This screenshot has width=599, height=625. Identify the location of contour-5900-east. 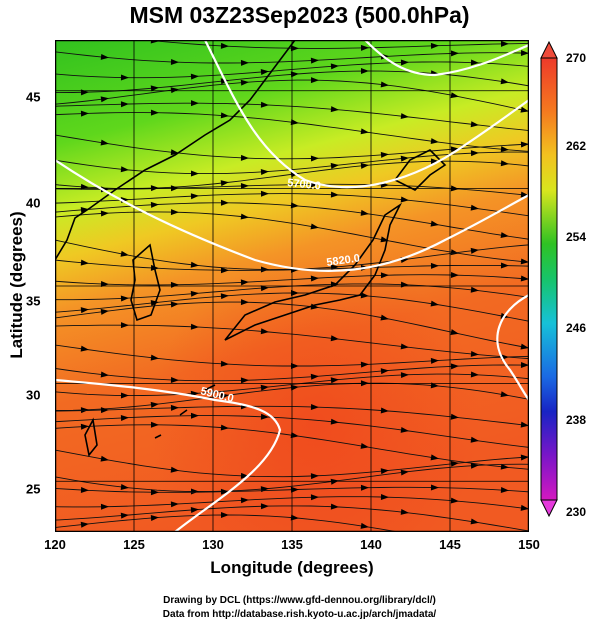
(512, 347).